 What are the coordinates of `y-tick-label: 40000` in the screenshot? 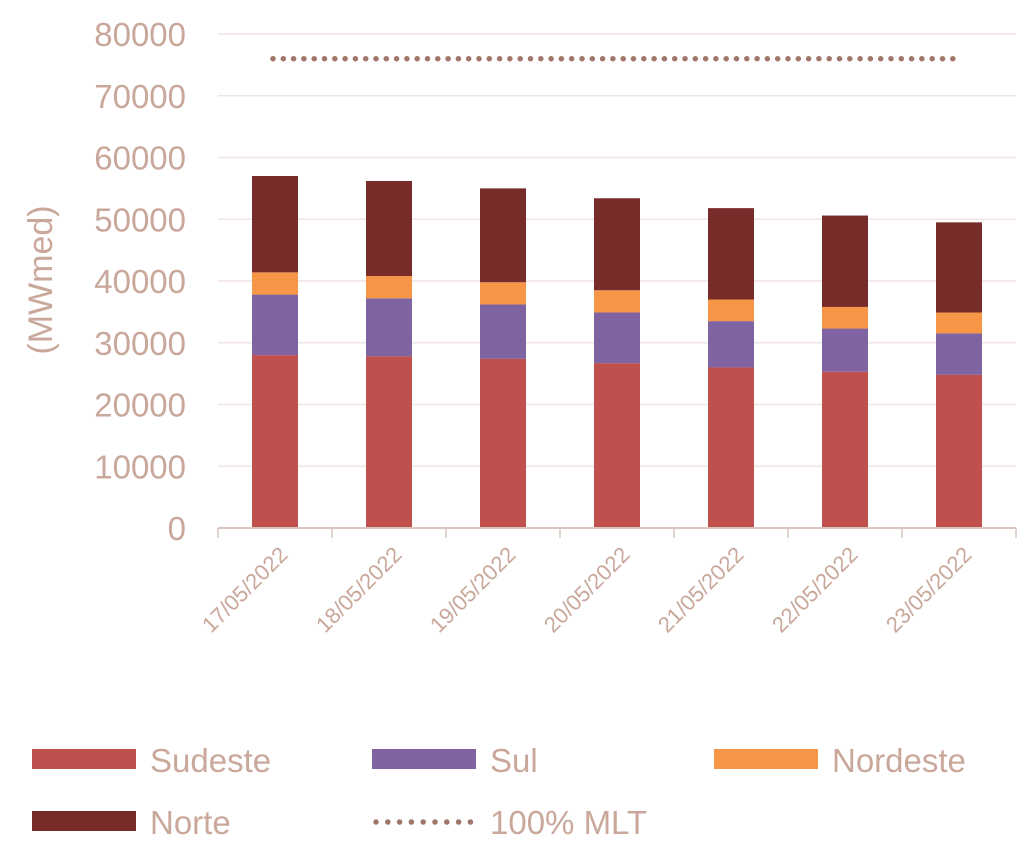 It's located at (140, 281).